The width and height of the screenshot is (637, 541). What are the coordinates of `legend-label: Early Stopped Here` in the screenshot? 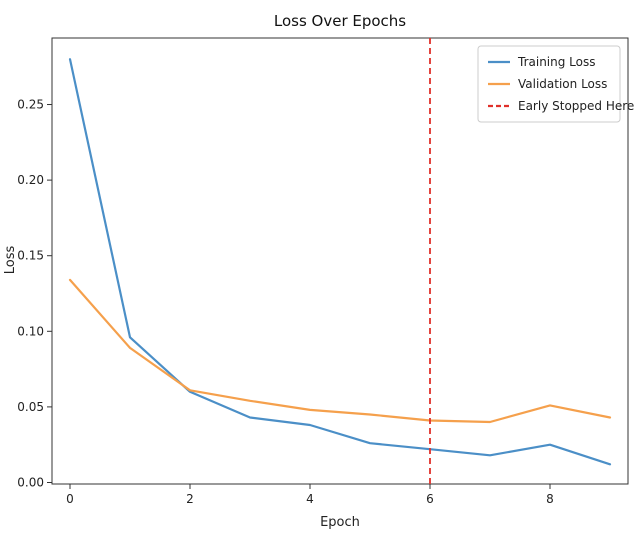 It's located at (576, 106).